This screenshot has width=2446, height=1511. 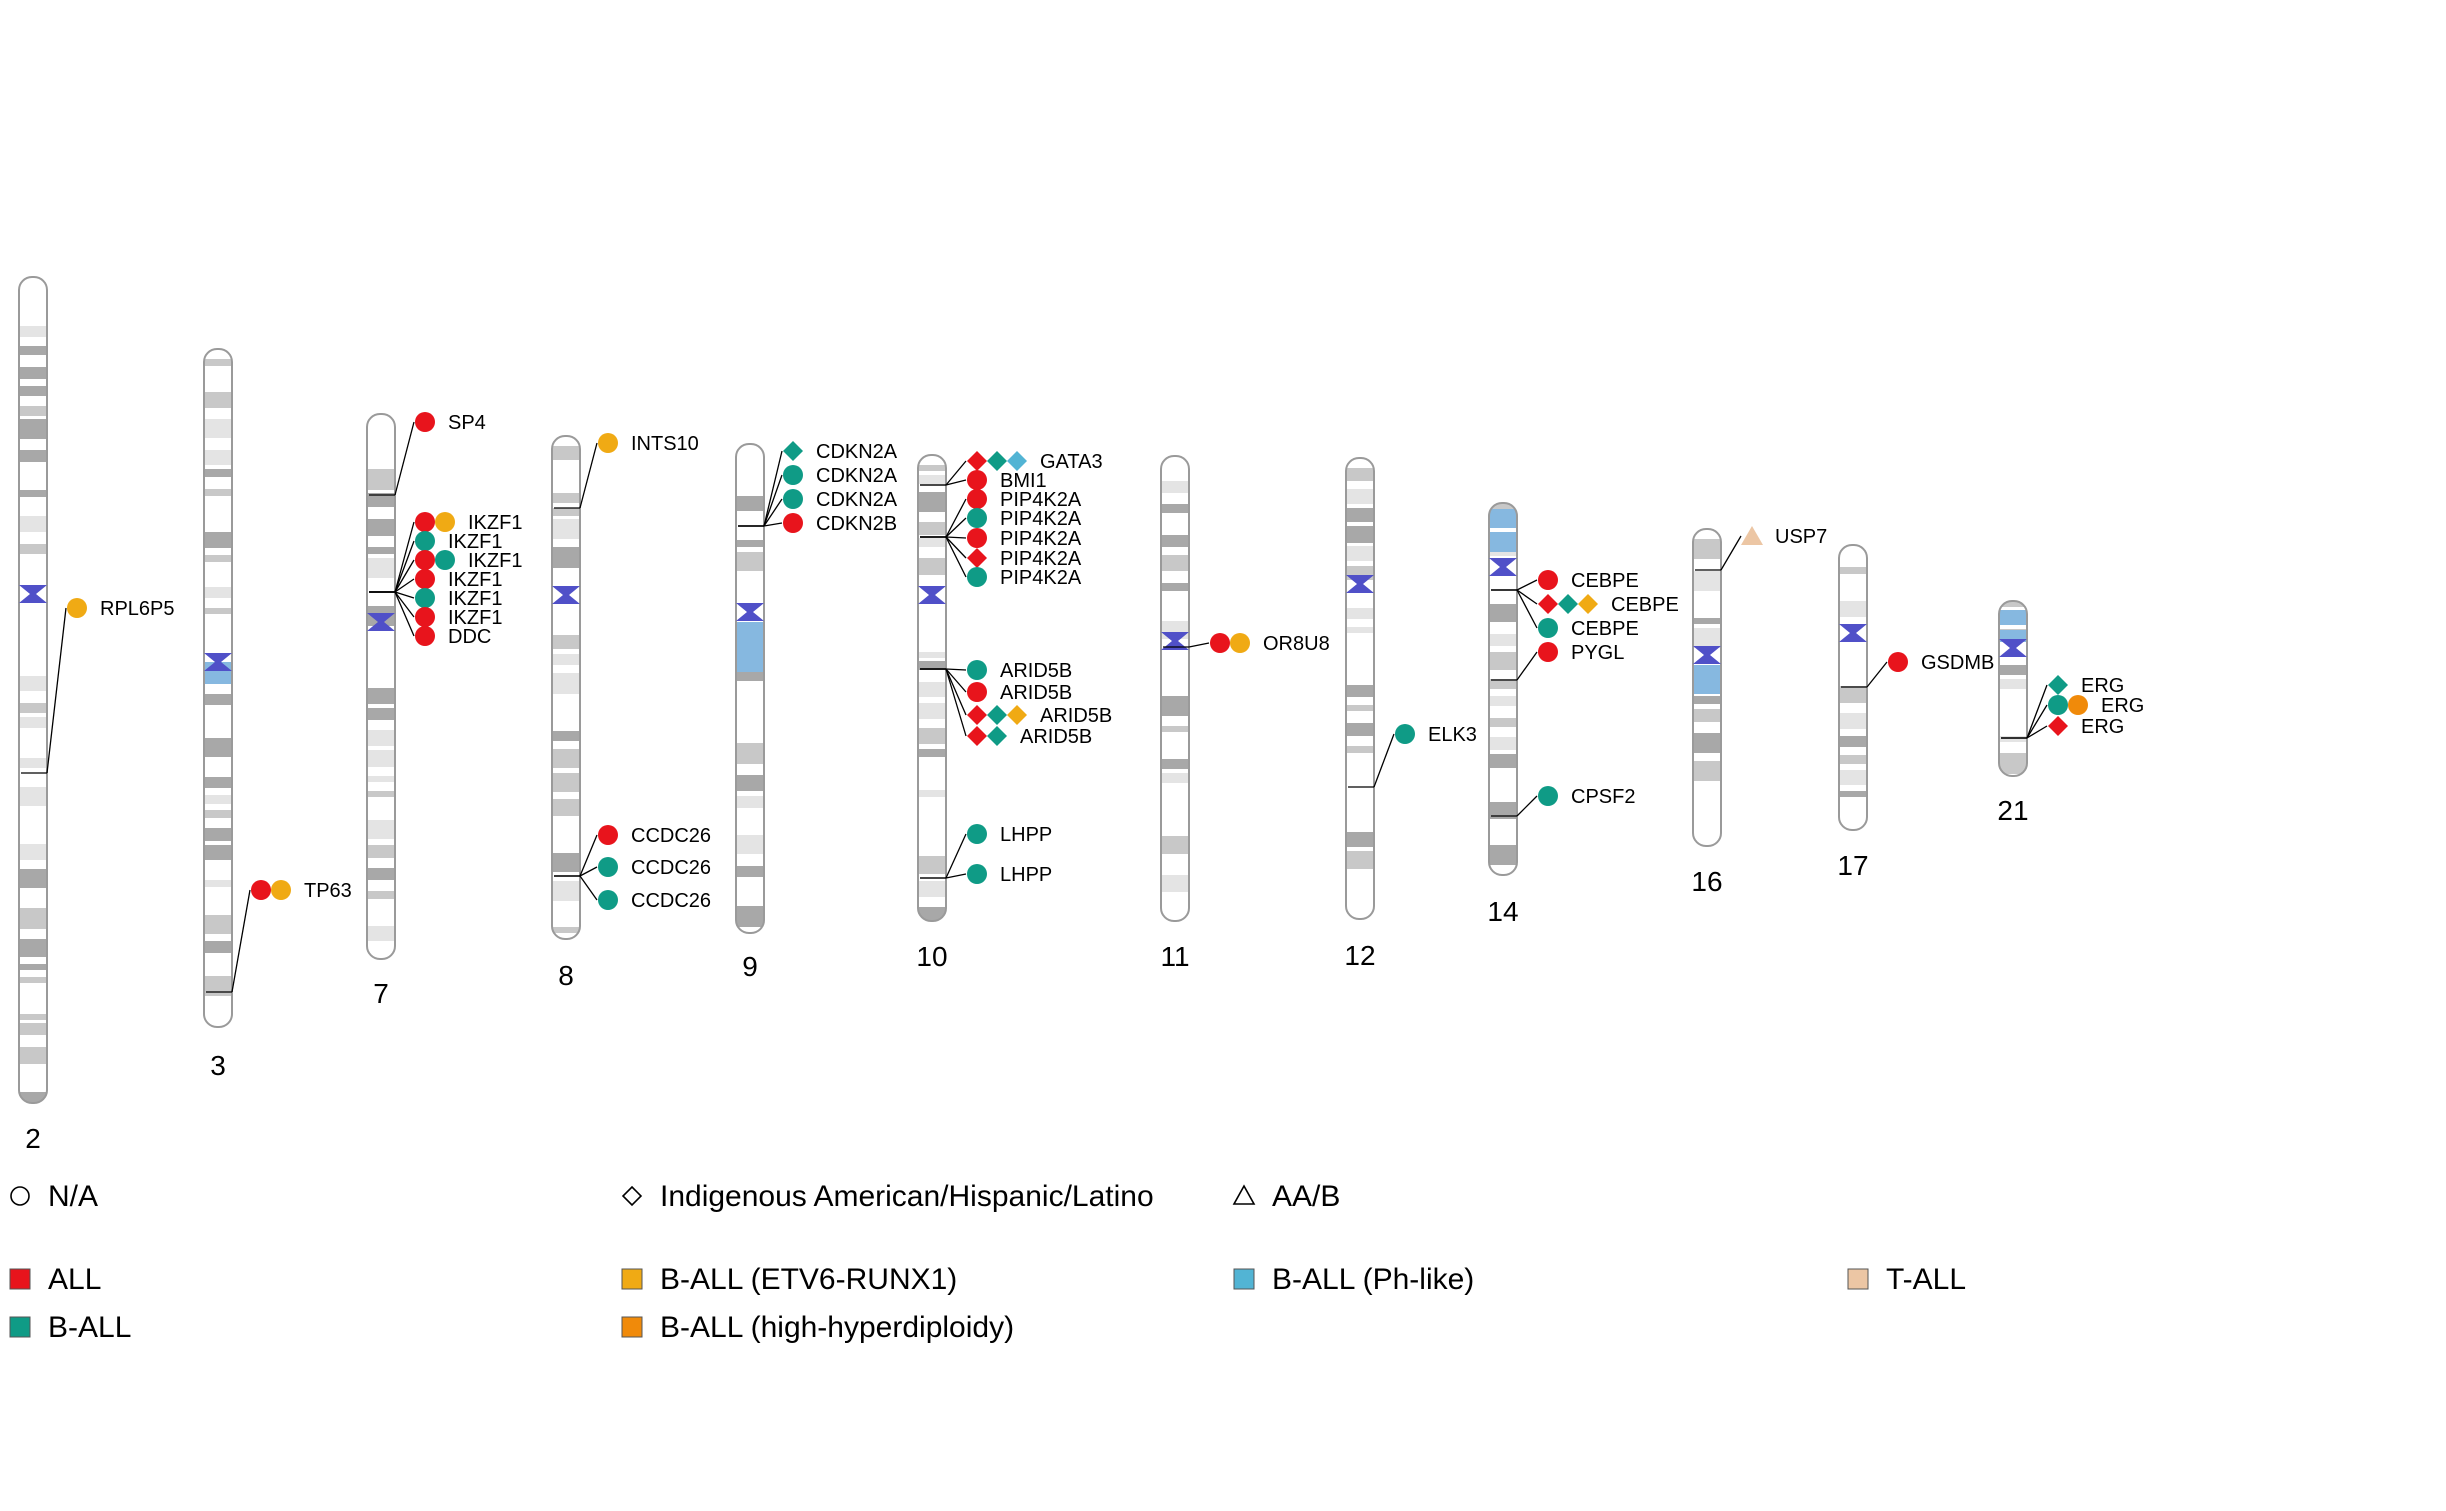 I want to click on chromosome-label: 8, so click(x=566, y=975).